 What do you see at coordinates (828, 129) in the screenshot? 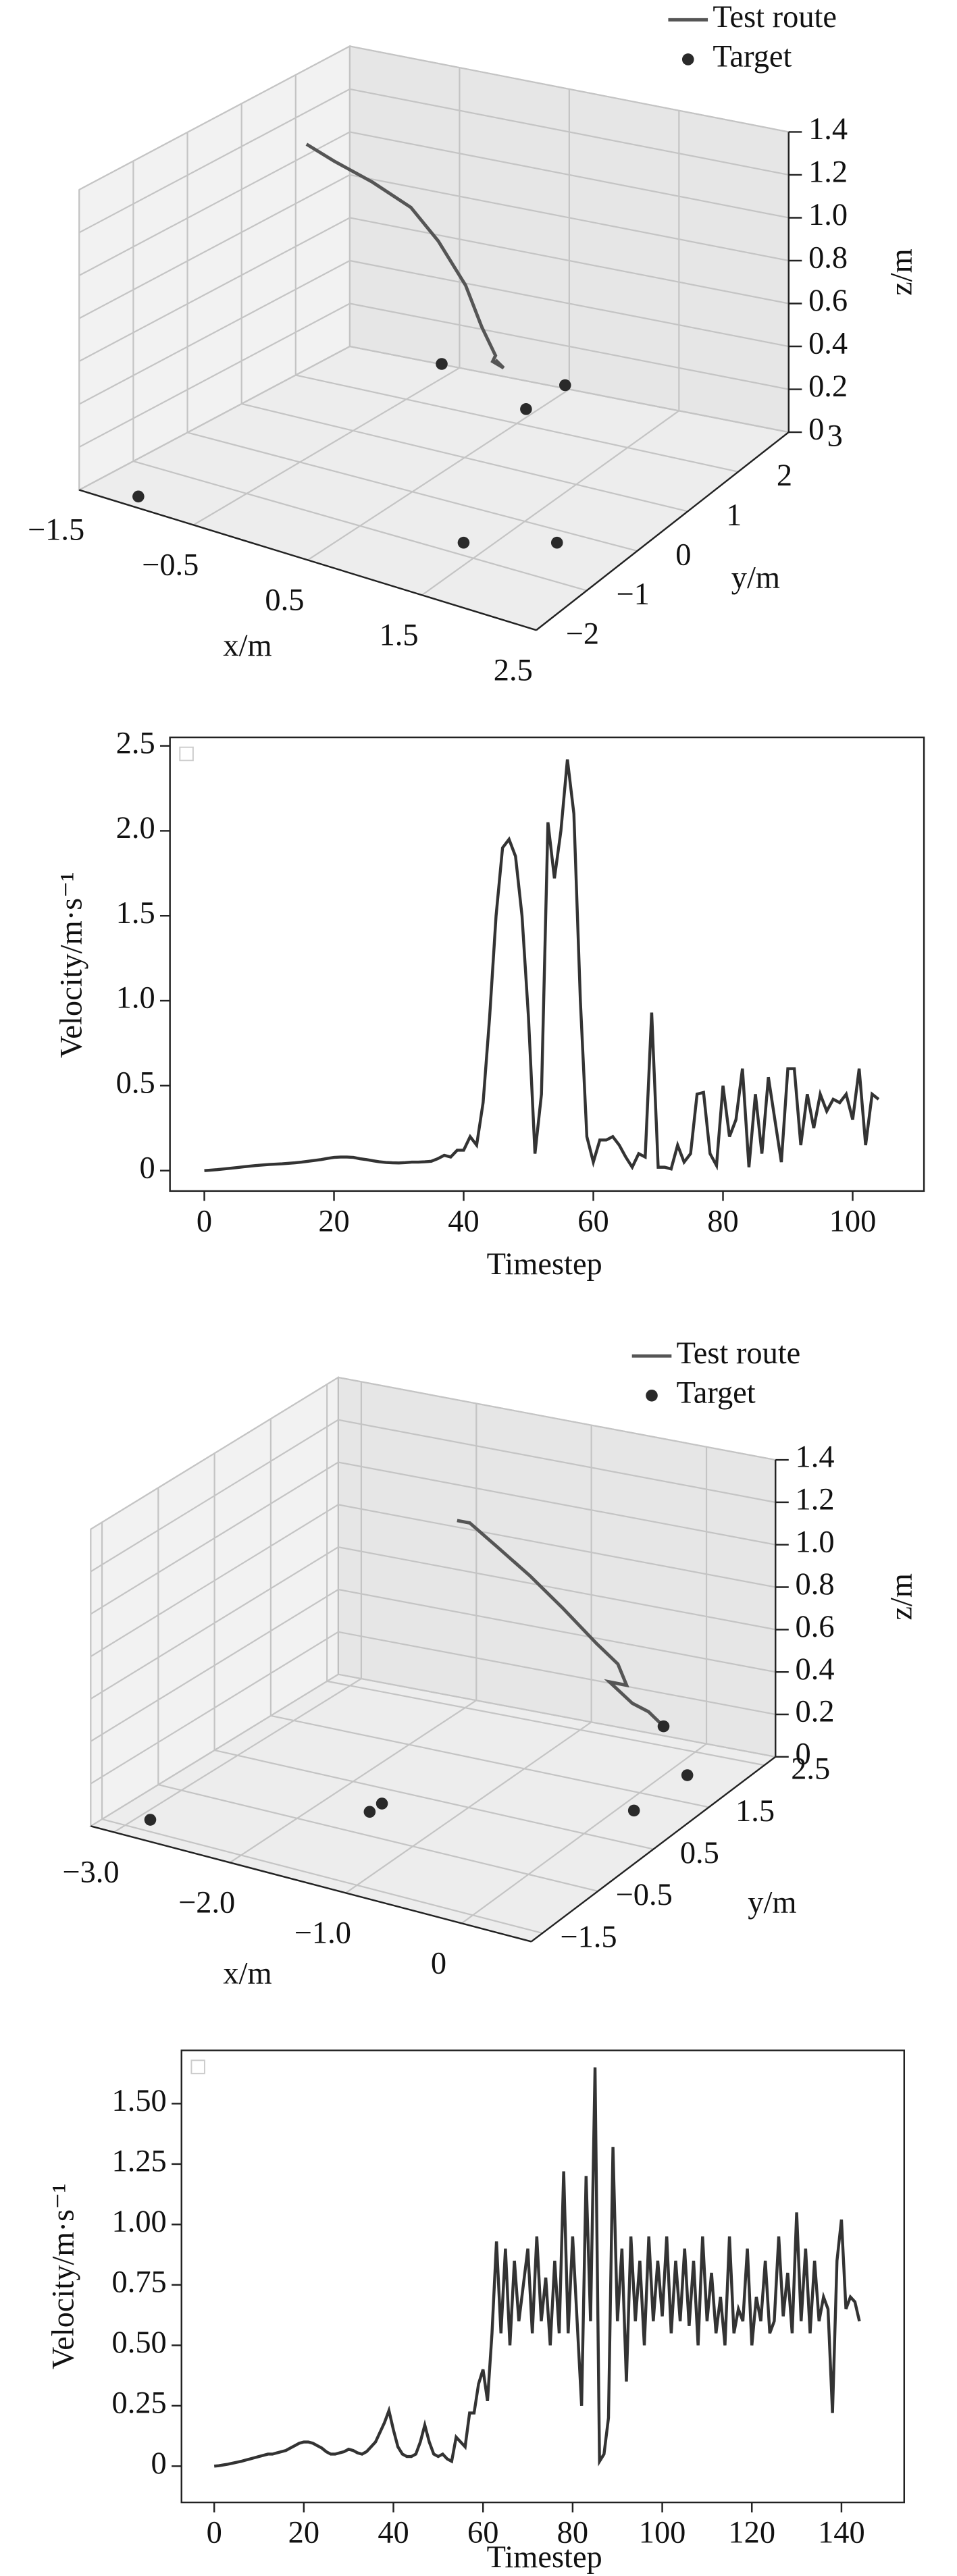
I see `z-tick-label: 1.4` at bounding box center [828, 129].